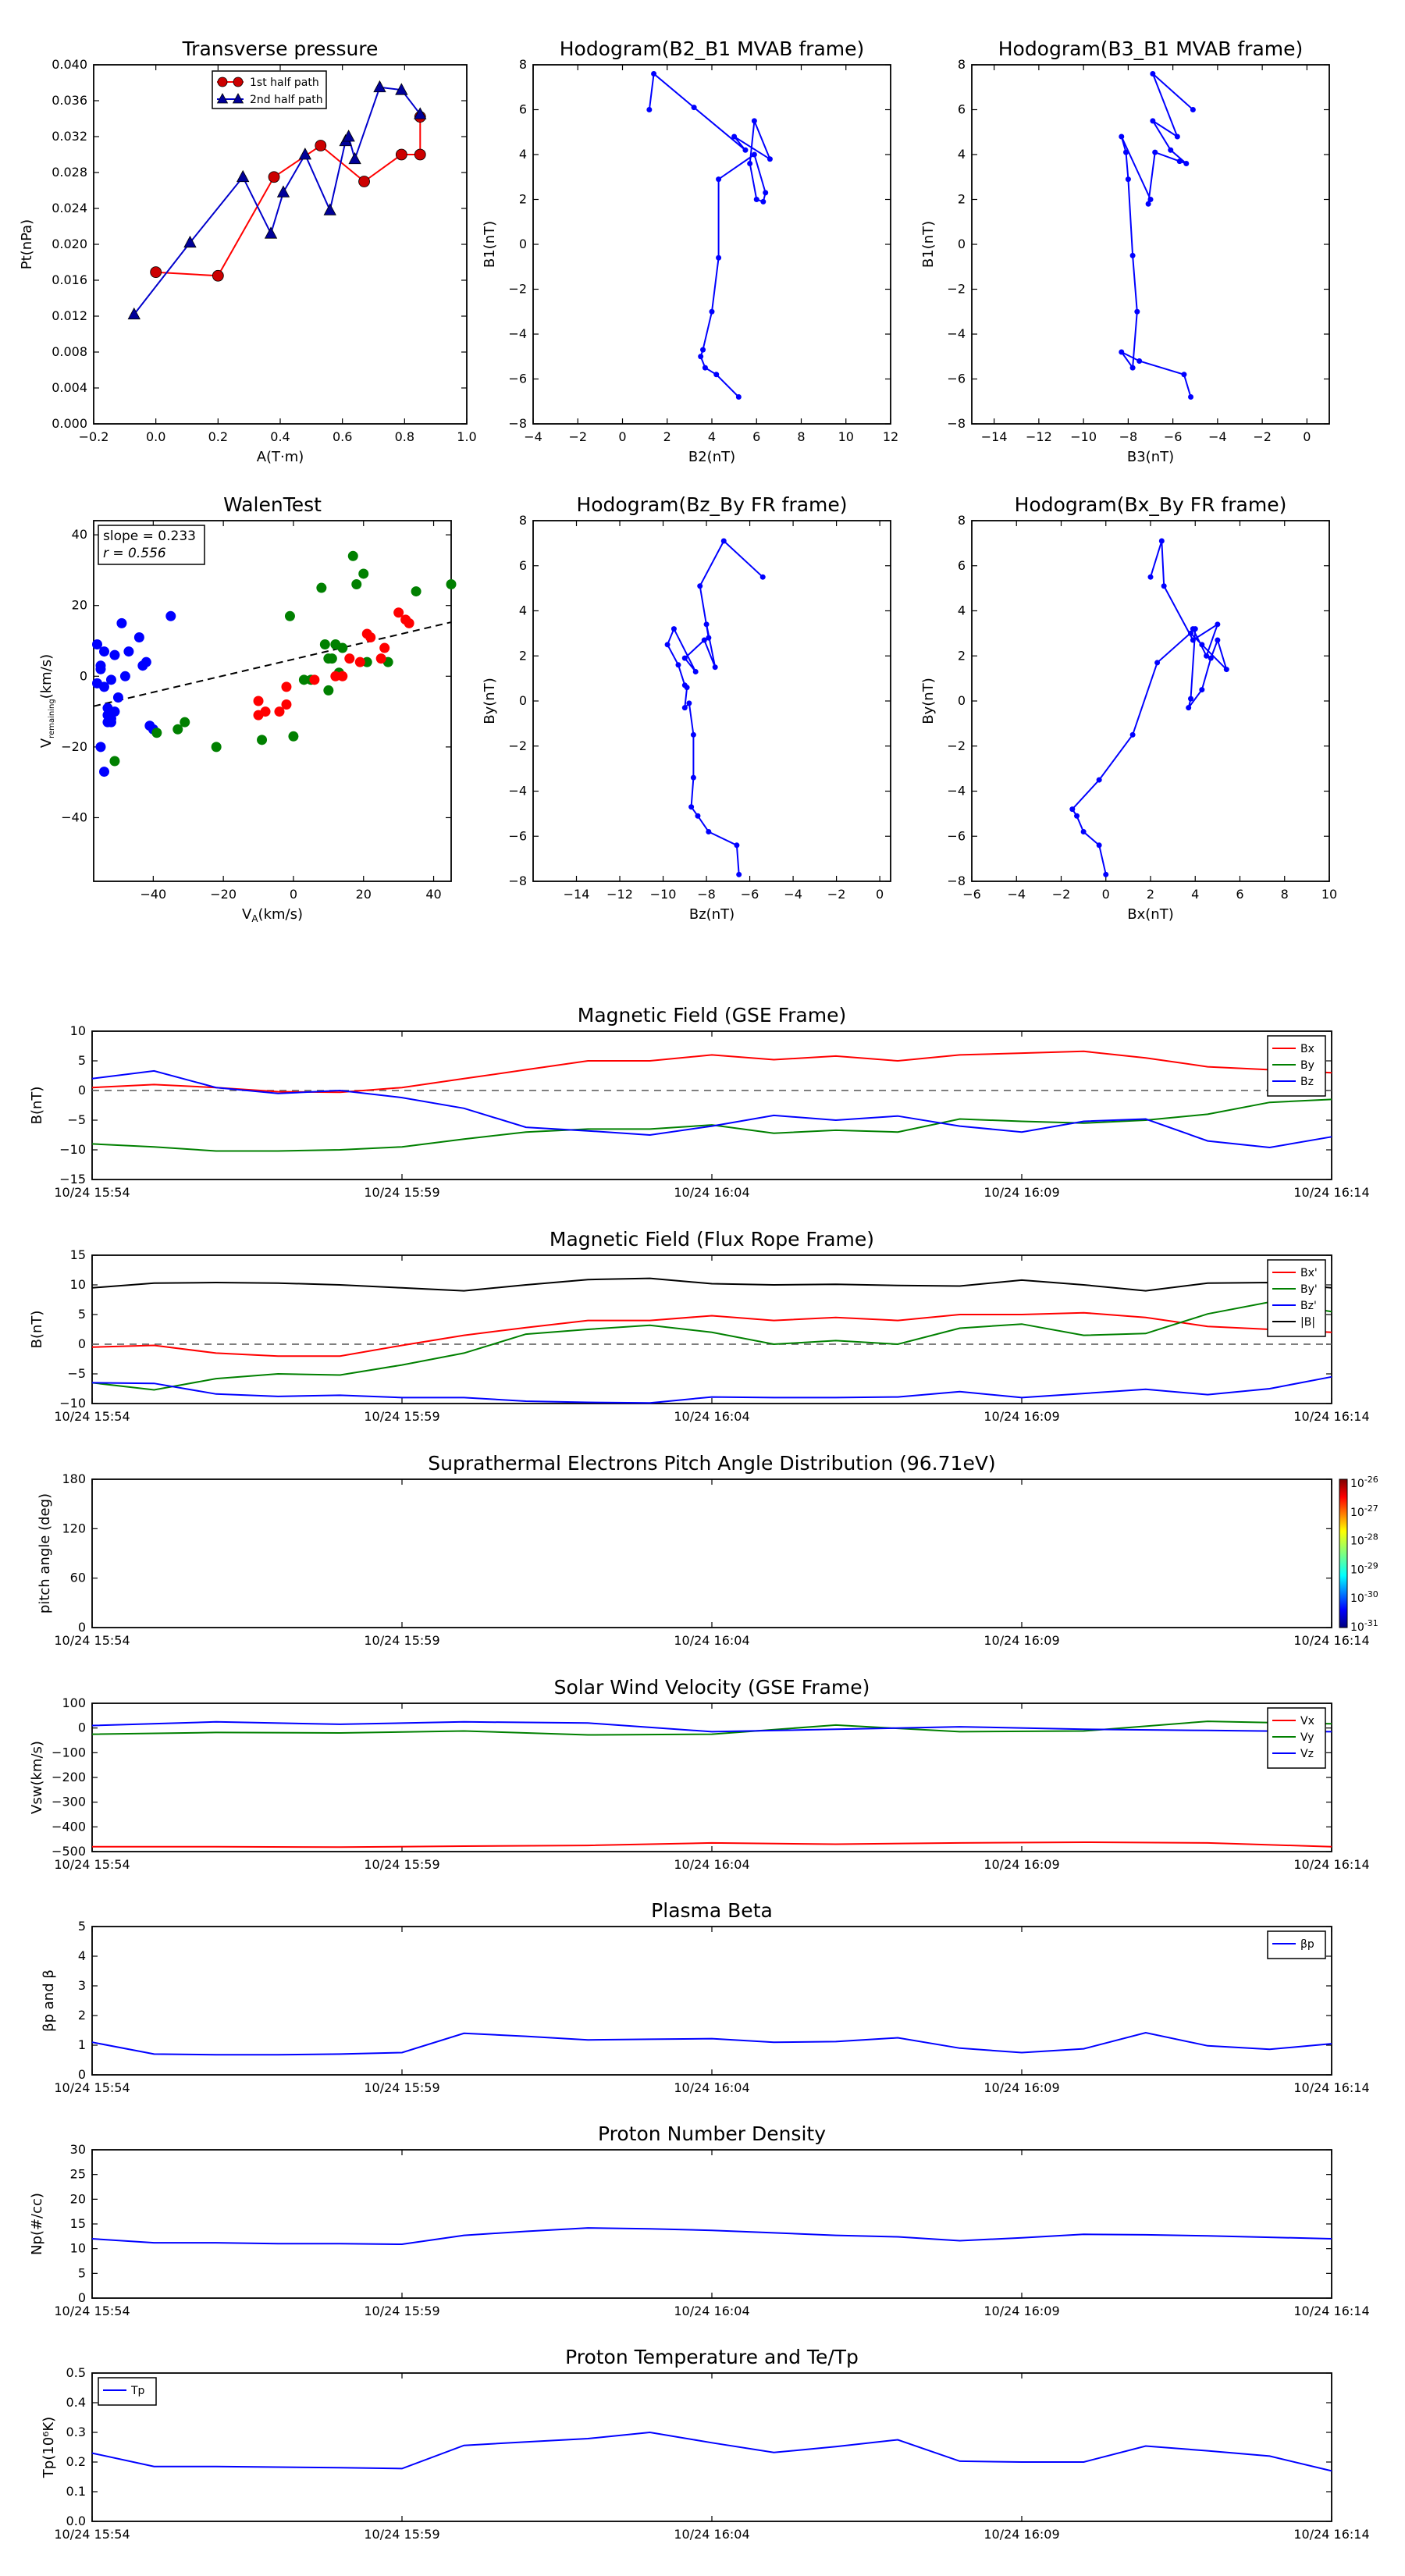  Describe the element at coordinates (82, 2044) in the screenshot. I see `y-tick-label: 1` at that location.